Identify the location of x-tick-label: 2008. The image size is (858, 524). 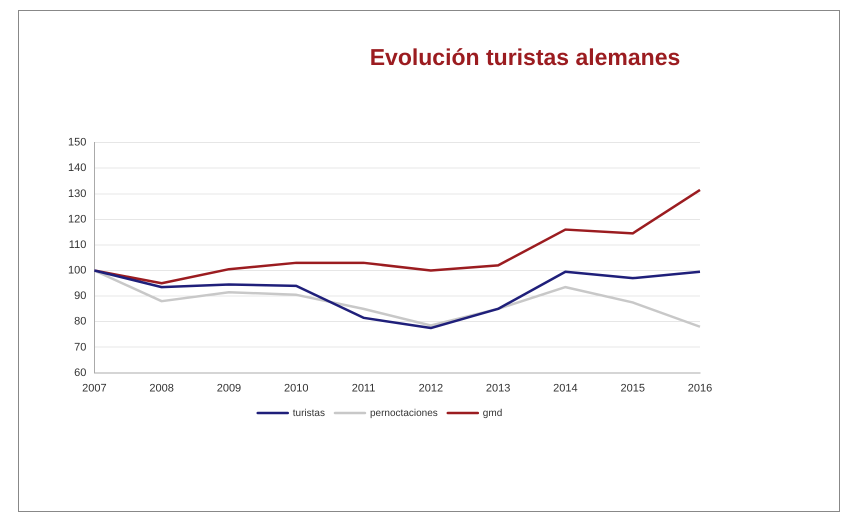
(161, 388).